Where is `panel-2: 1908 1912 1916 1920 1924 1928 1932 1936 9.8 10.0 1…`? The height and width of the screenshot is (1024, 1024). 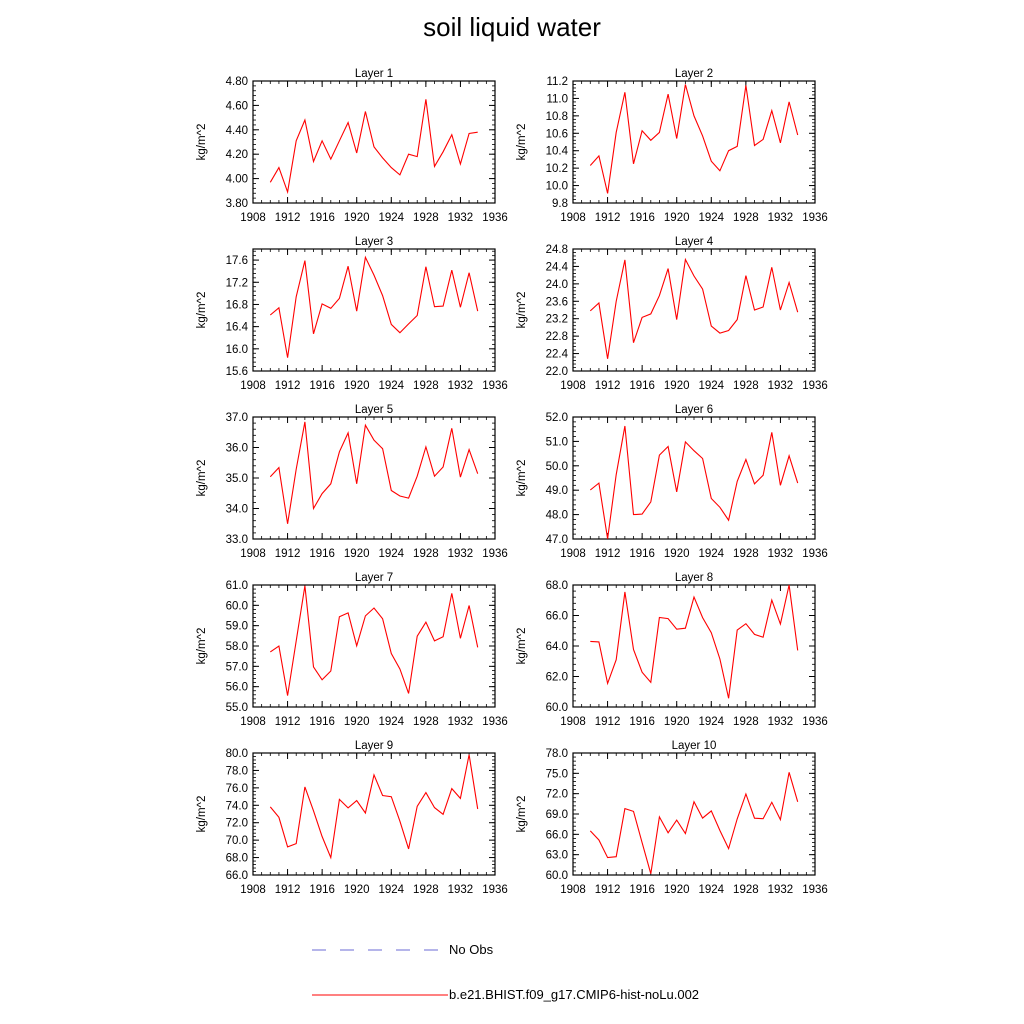 panel-2: 1908 1912 1916 1920 1924 1928 1932 1936 9.8 10.0 1… is located at coordinates (672, 146).